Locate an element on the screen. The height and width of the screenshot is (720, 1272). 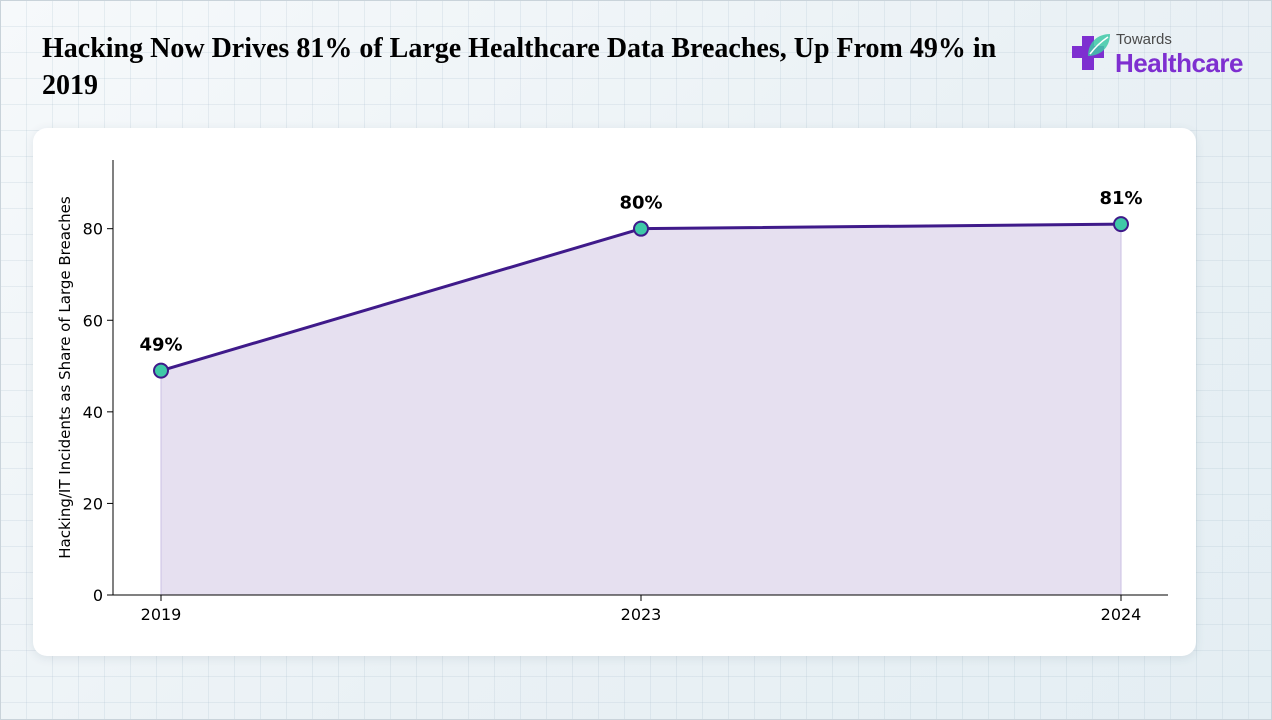
y-tick-label: 60 is located at coordinates (93, 320).